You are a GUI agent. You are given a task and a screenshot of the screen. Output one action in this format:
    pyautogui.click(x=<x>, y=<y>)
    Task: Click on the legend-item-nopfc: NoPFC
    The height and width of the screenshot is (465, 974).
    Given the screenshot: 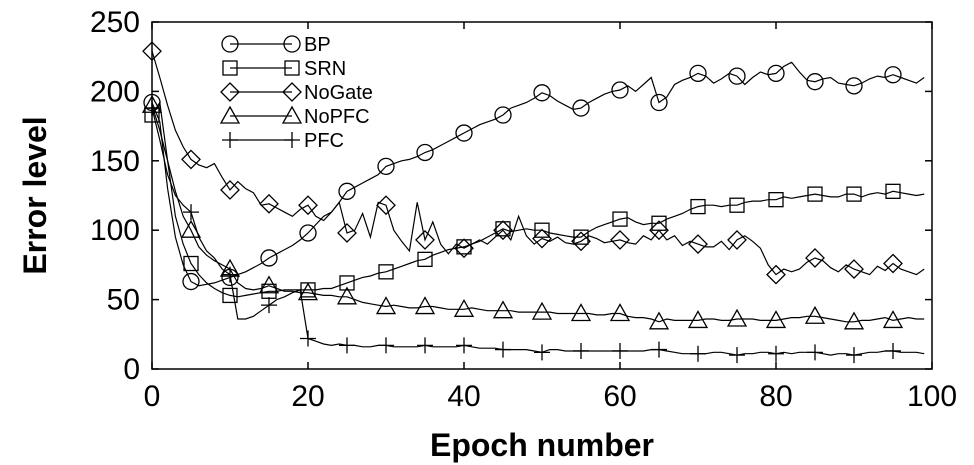 What is the action you would take?
    pyautogui.click(x=294, y=116)
    